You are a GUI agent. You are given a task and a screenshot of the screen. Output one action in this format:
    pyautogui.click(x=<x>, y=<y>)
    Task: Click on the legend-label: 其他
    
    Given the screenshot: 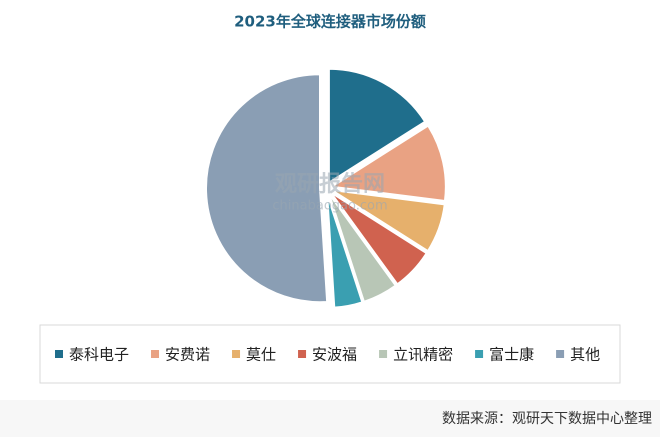 What is the action you would take?
    pyautogui.click(x=585, y=355)
    